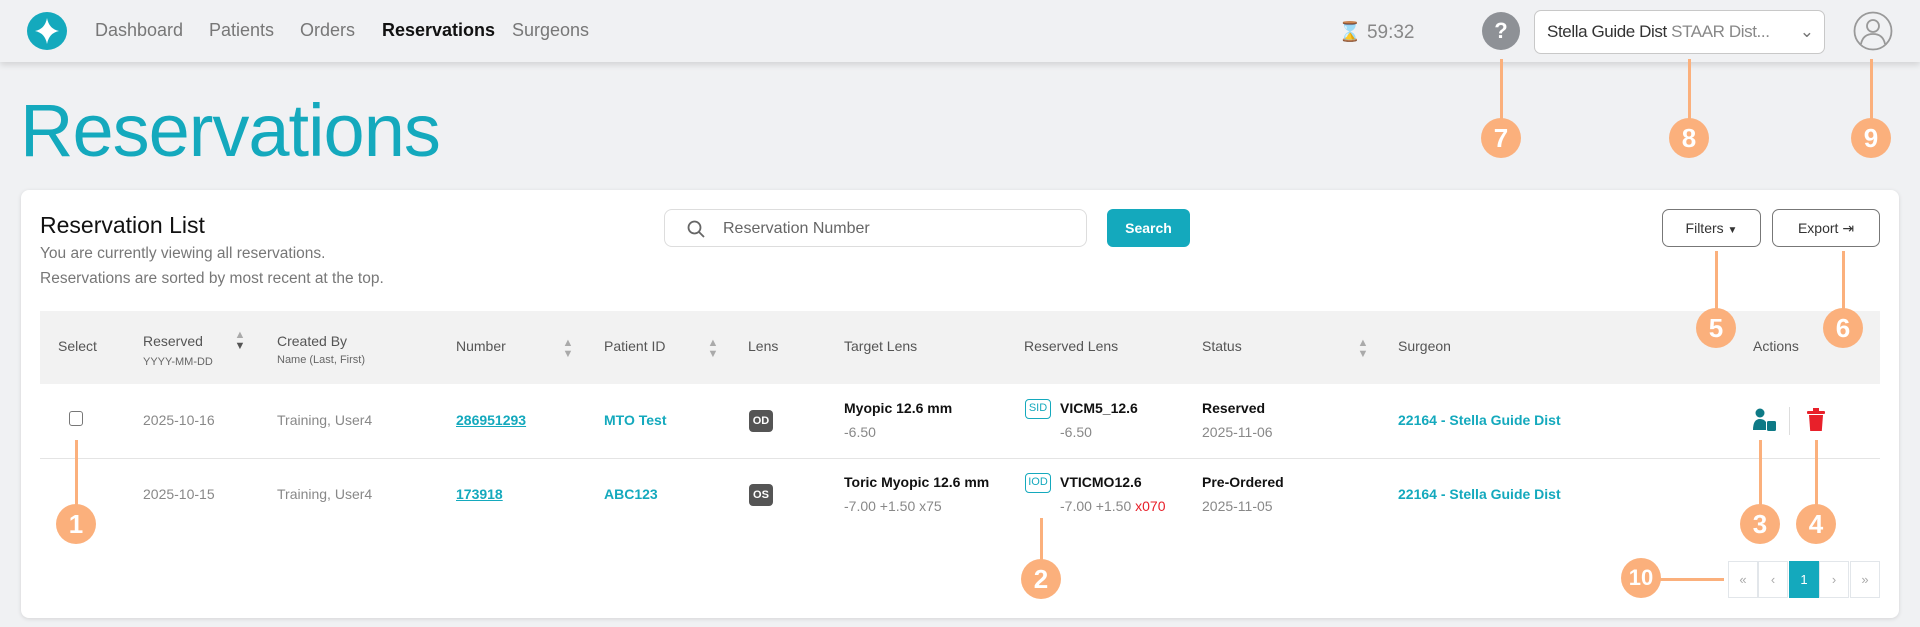 The width and height of the screenshot is (1920, 627). Describe the element at coordinates (1234, 408) in the screenshot. I see `status: Reserved` at that location.